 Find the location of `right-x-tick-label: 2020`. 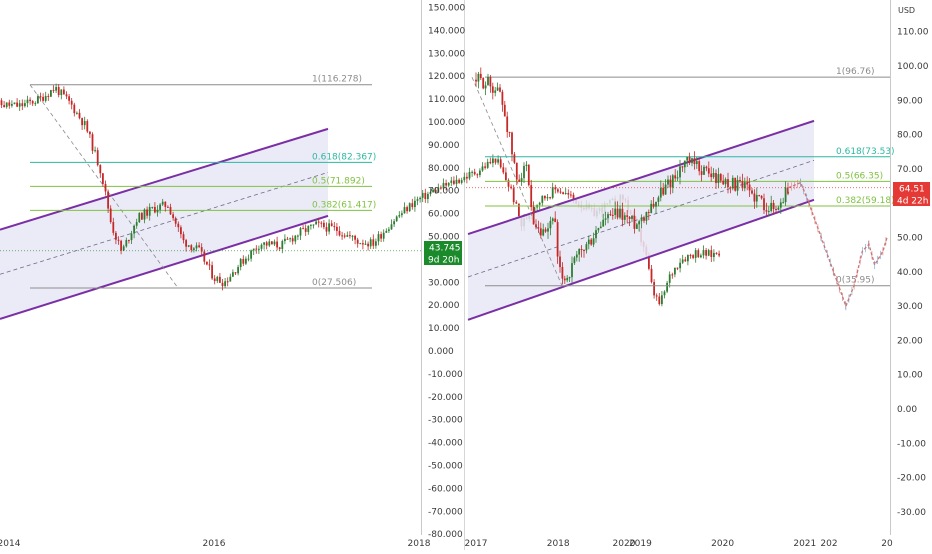

right-x-tick-label: 2020 is located at coordinates (722, 544).